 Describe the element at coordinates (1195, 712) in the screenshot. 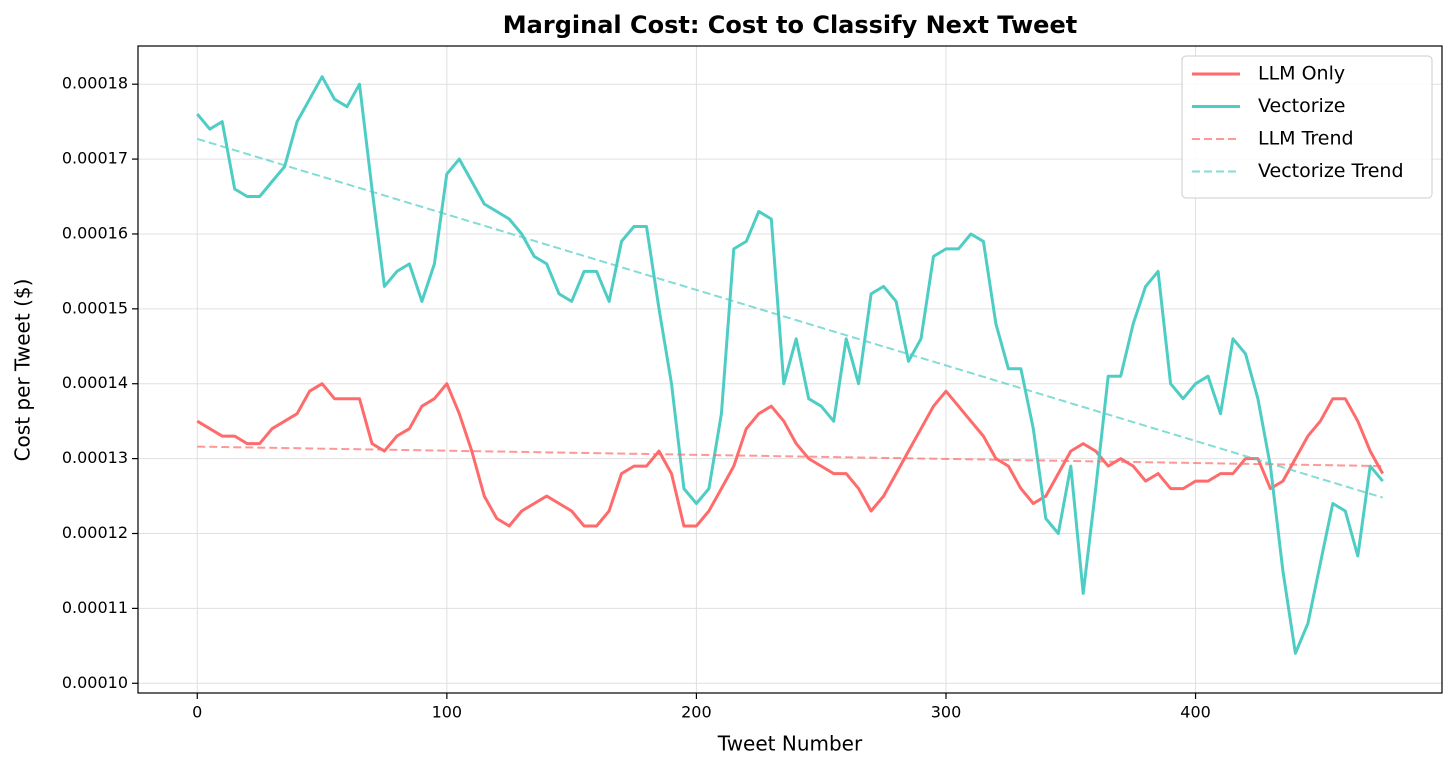

I see `x-tick-label: 400` at that location.